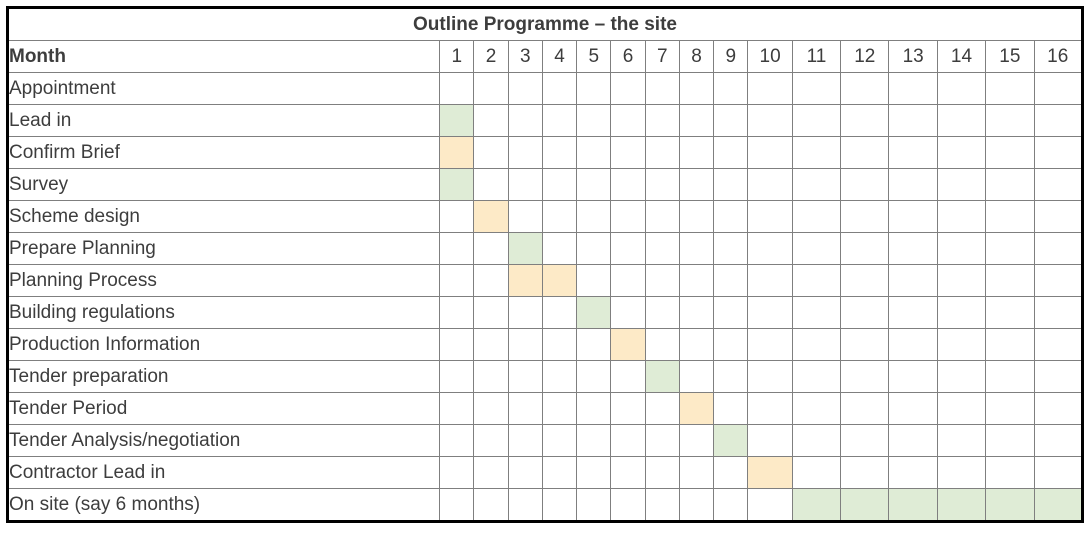  I want to click on task-row: Appointment, so click(544, 88).